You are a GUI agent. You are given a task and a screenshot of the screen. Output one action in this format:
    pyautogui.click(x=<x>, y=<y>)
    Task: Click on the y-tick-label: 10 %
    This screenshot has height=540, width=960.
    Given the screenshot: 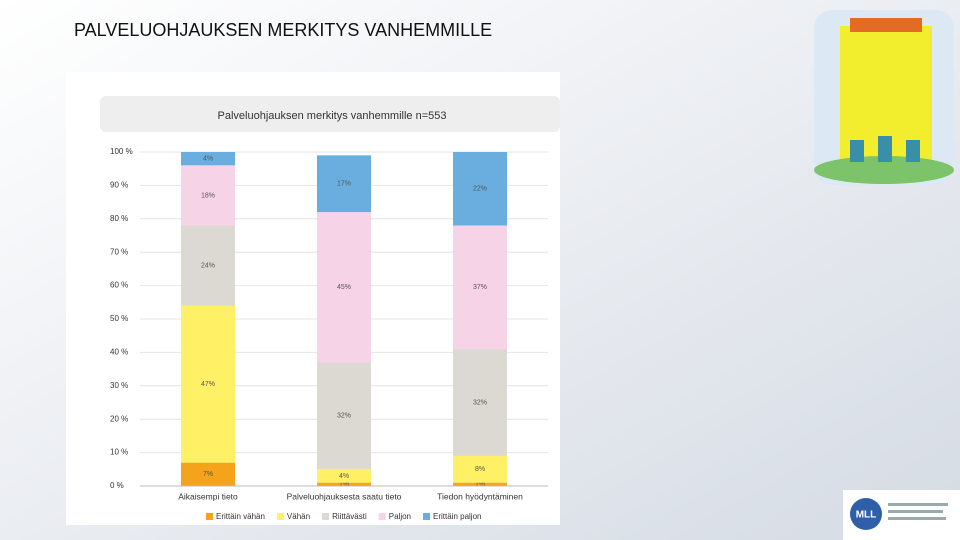 What is the action you would take?
    pyautogui.click(x=119, y=452)
    